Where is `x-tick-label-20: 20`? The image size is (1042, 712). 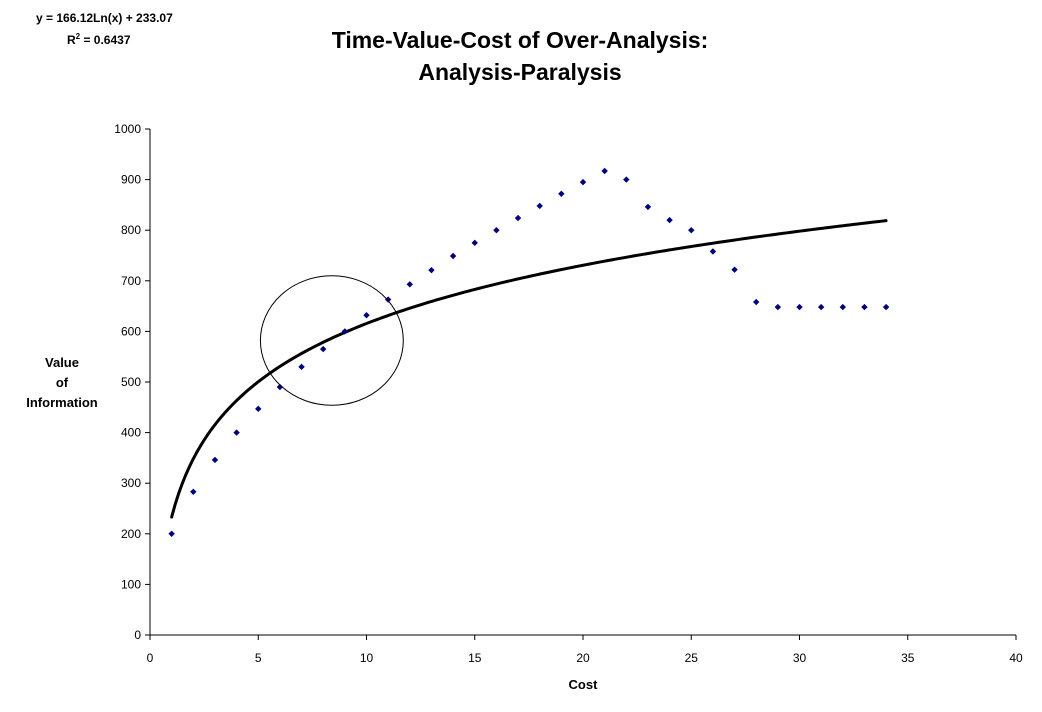
x-tick-label-20: 20 is located at coordinates (583, 658).